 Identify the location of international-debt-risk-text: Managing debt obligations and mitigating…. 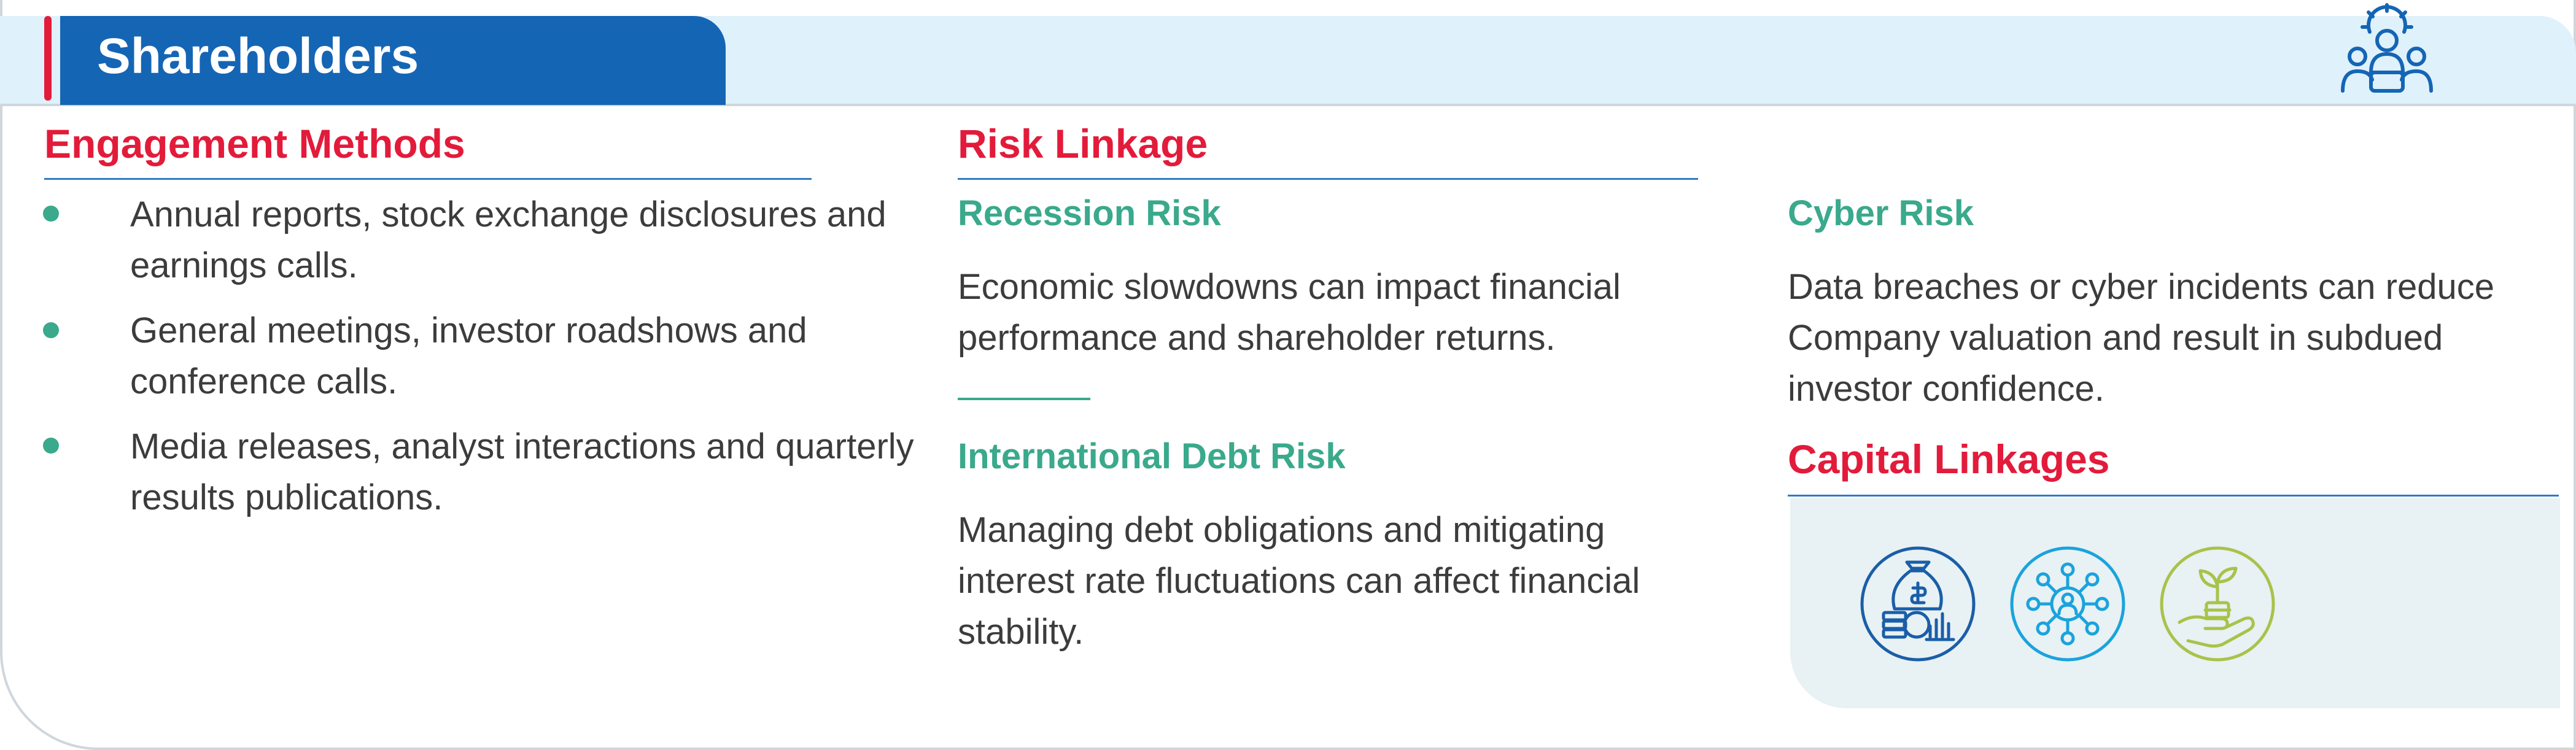
(1299, 581).